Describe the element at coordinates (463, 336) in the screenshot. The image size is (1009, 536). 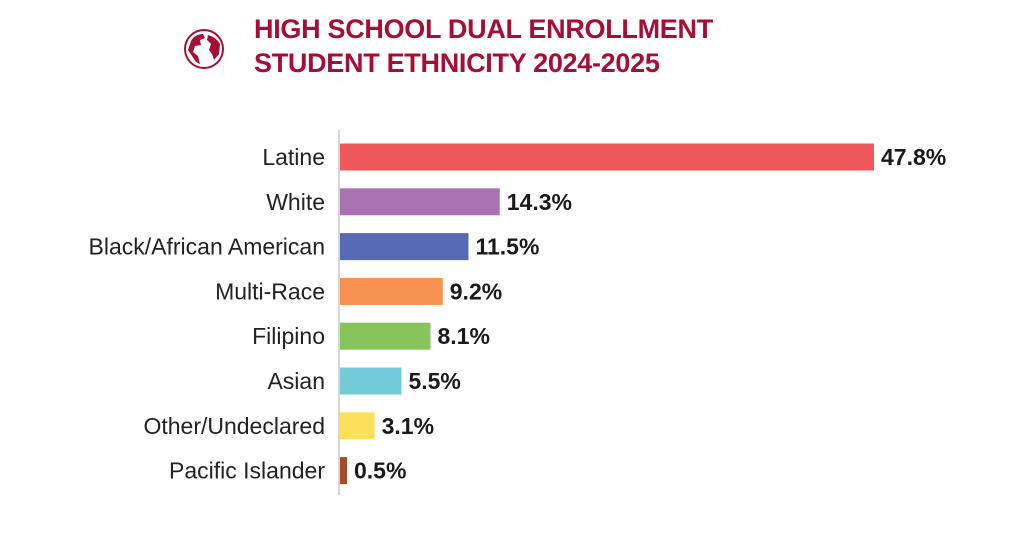
I see `data-label: 8.1%` at that location.